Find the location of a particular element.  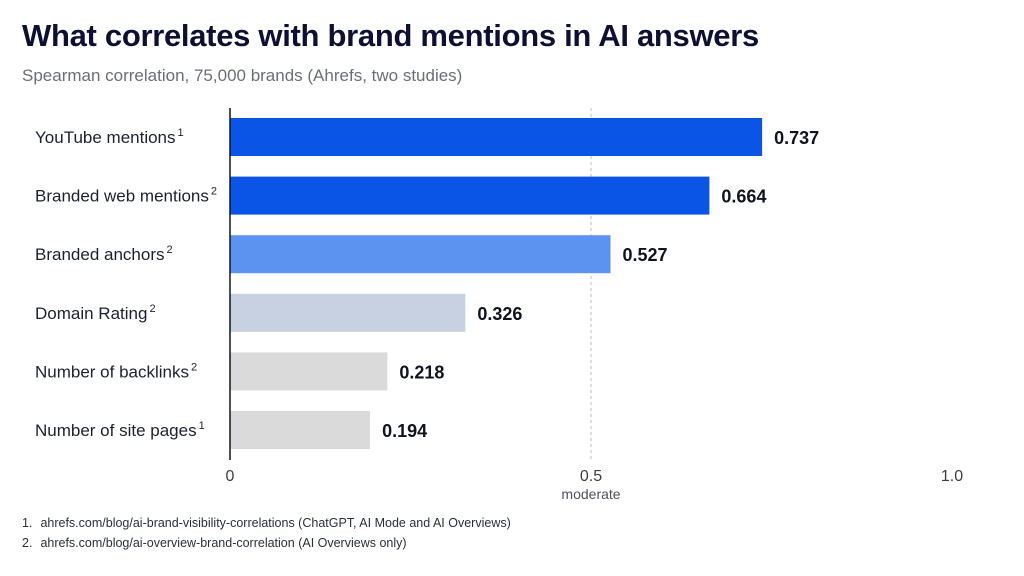

category-label: YouTube mentions 1 is located at coordinates (109, 137).